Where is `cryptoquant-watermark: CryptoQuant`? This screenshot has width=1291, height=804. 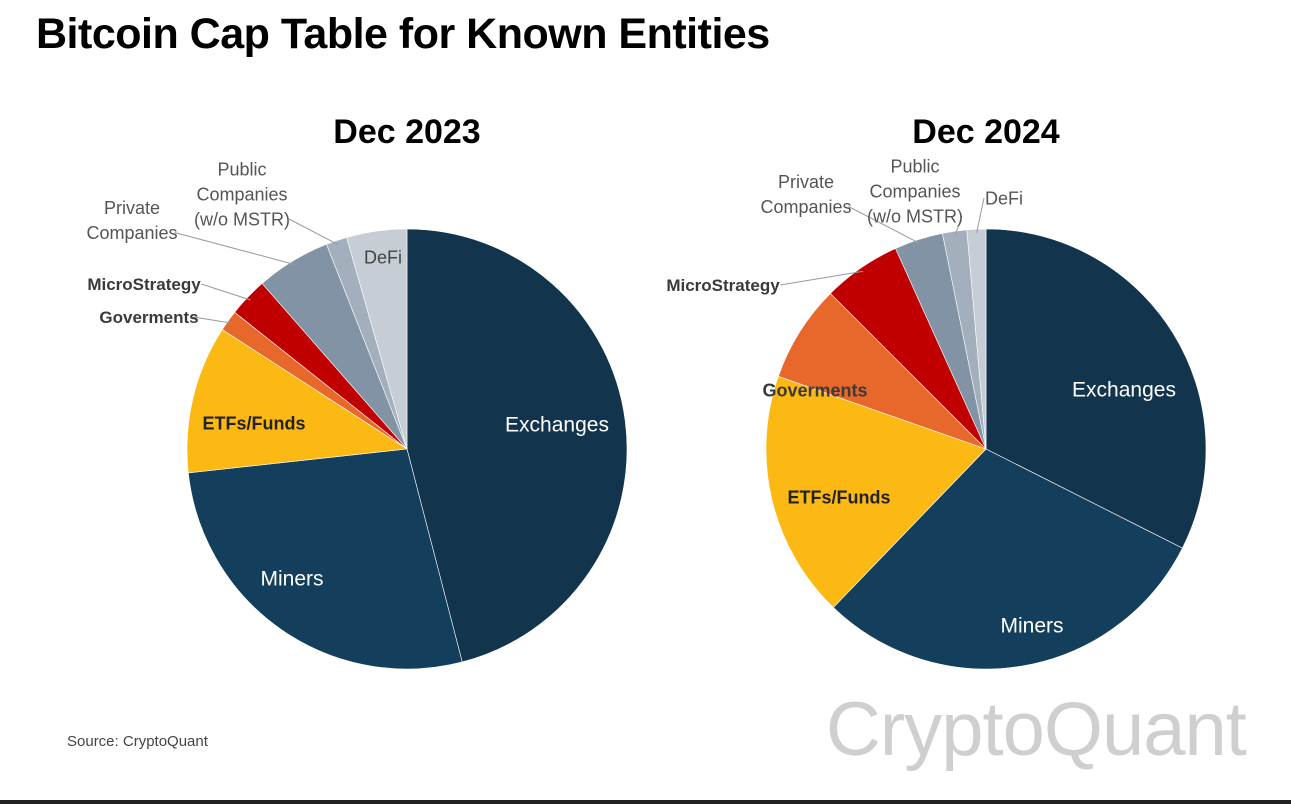 cryptoquant-watermark: CryptoQuant is located at coordinates (1036, 729).